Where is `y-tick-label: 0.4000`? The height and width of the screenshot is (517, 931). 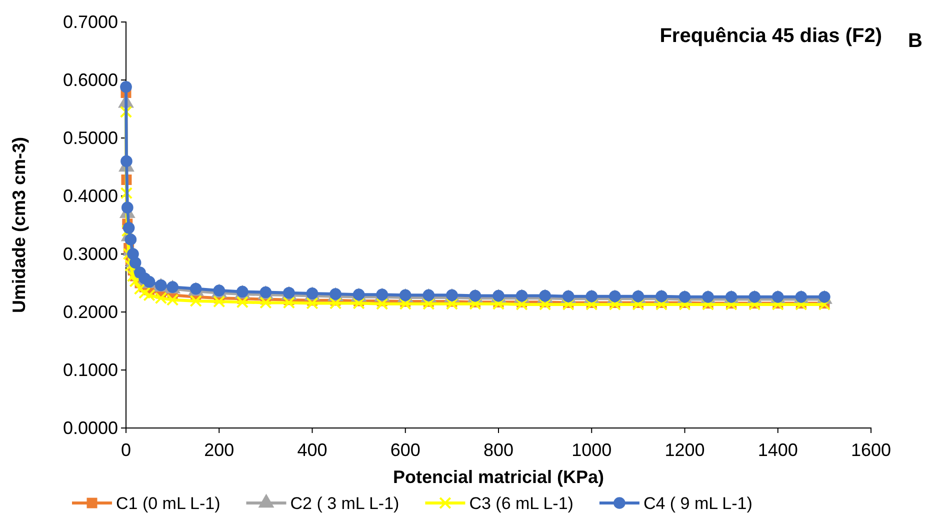 y-tick-label: 0.4000 is located at coordinates (90, 196).